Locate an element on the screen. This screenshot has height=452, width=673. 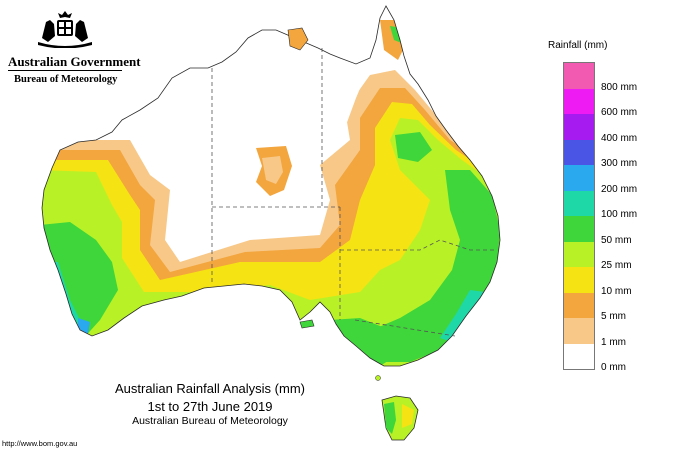
zone-100mm-east is located at coordinates (462, 316).